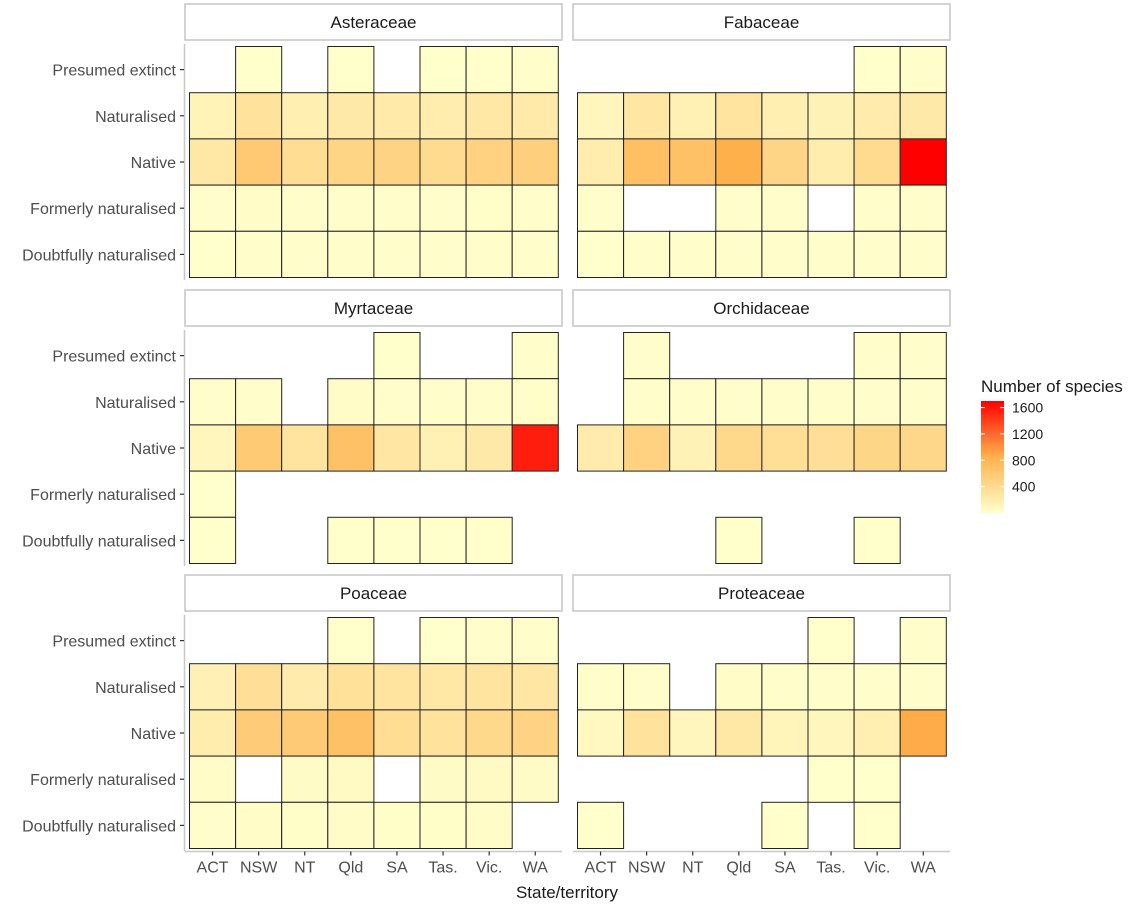  What do you see at coordinates (785, 868) in the screenshot?
I see `x-tick-label: SA` at bounding box center [785, 868].